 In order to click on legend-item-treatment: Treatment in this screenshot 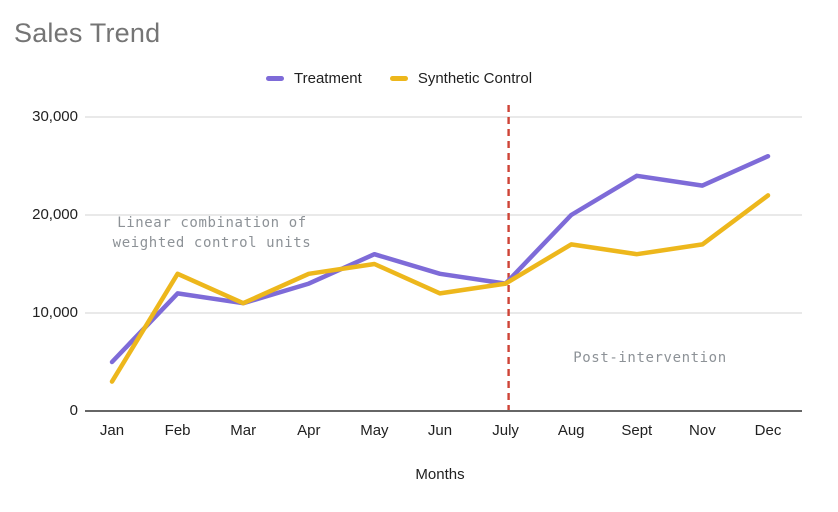, I will do `click(314, 78)`.